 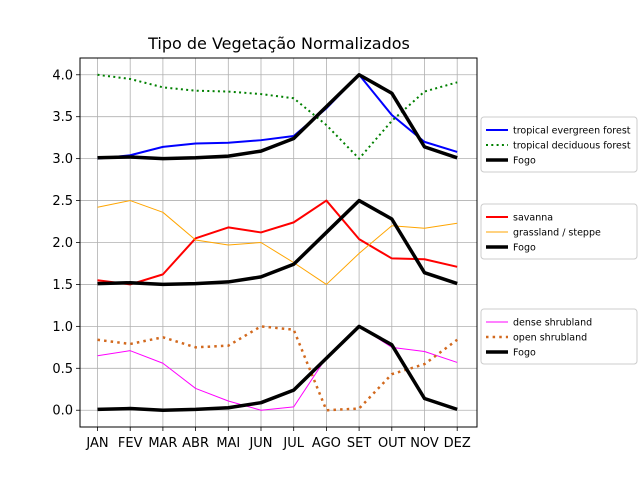 I want to click on x-tick-label: OUT, so click(x=392, y=443).